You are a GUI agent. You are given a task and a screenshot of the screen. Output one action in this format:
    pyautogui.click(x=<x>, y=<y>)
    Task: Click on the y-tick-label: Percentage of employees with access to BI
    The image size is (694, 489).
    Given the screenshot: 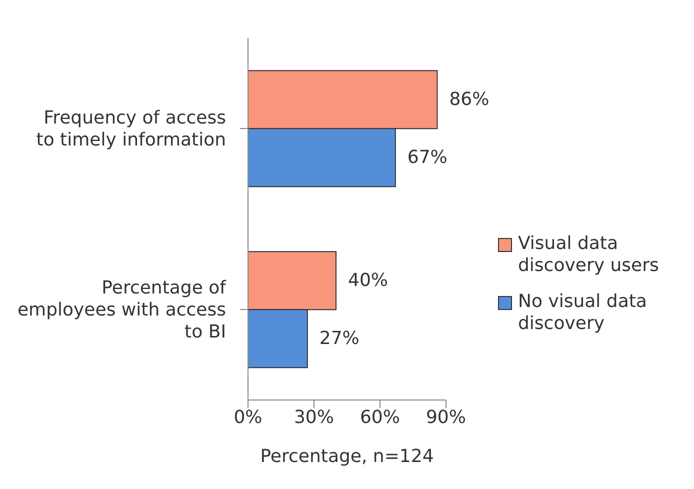 What is the action you would take?
    pyautogui.click(x=122, y=309)
    